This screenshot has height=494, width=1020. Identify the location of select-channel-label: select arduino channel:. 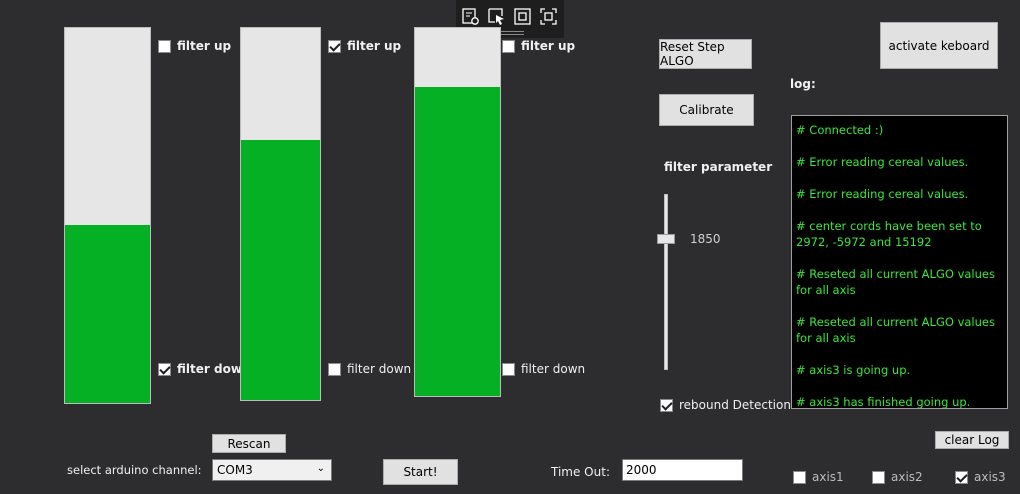
(134, 470).